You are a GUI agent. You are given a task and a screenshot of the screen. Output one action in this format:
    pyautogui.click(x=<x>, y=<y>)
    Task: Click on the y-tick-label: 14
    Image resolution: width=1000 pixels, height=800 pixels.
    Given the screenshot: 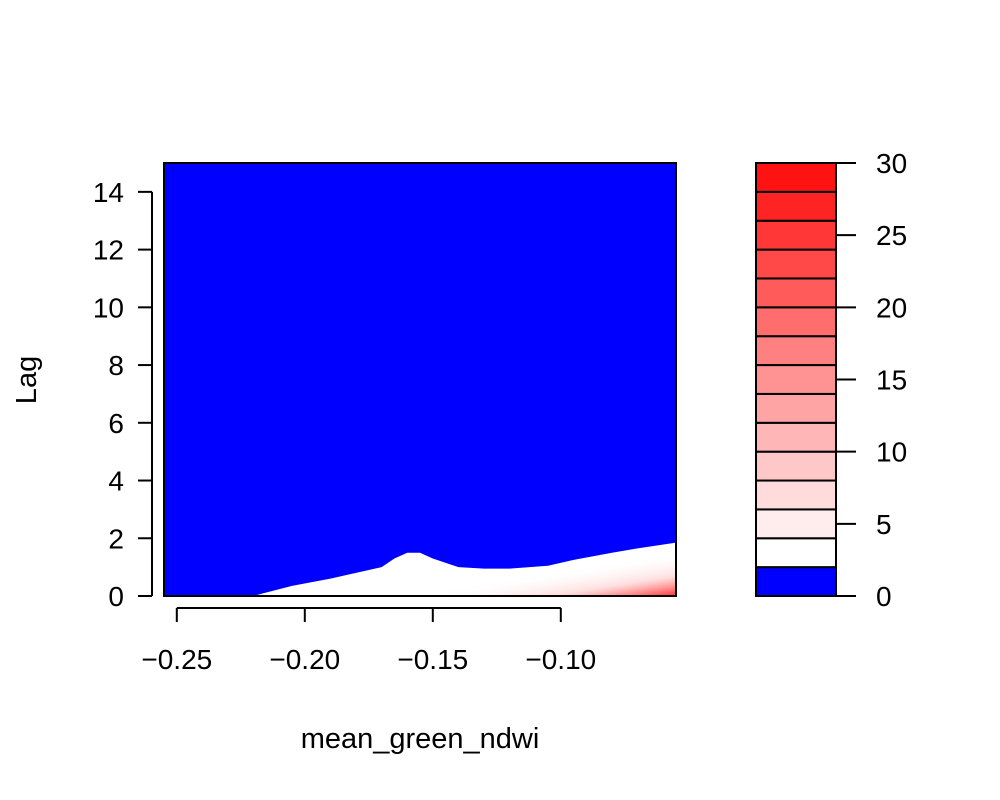 What is the action you would take?
    pyautogui.click(x=108, y=192)
    